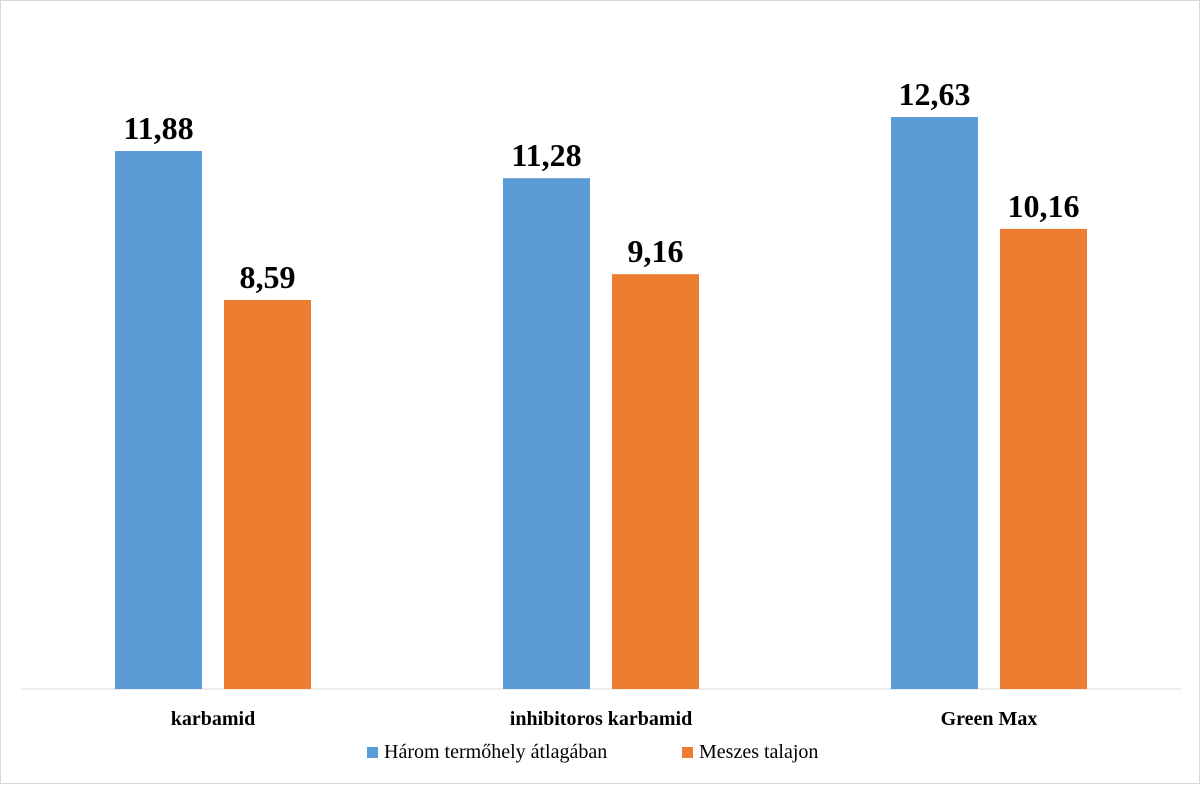  What do you see at coordinates (1044, 206) in the screenshot?
I see `data-label: 10,16` at bounding box center [1044, 206].